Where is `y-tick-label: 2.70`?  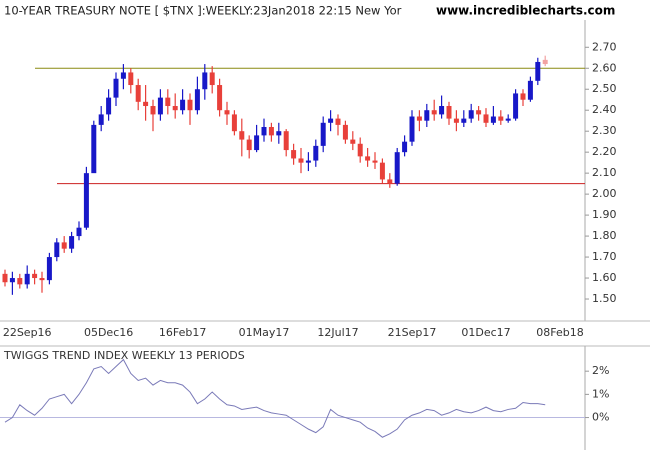
y-tick-label: 2.70 is located at coordinates (604, 46).